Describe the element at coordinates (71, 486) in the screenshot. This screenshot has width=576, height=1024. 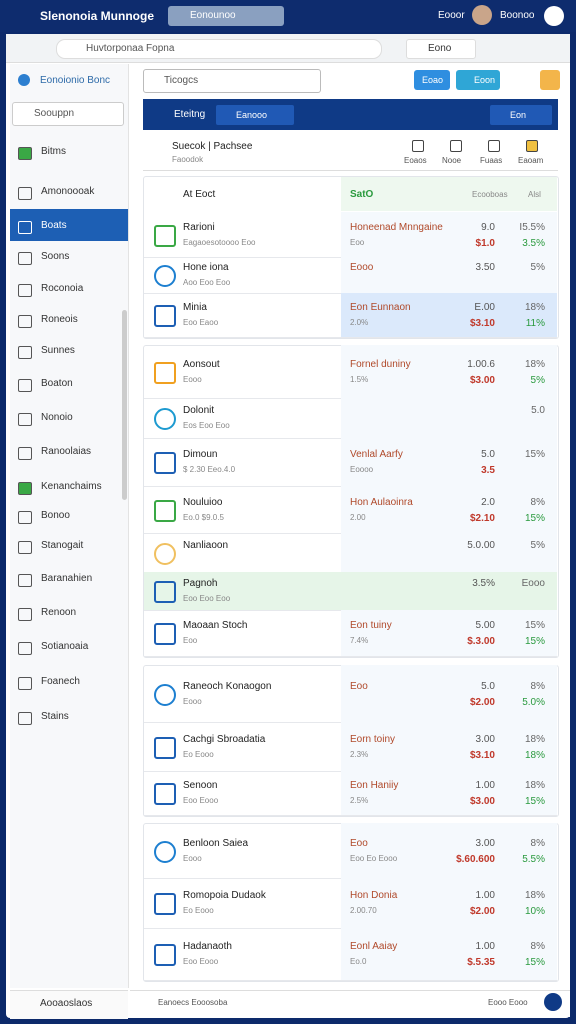
I see `menu-item: Kenanchaims` at that location.